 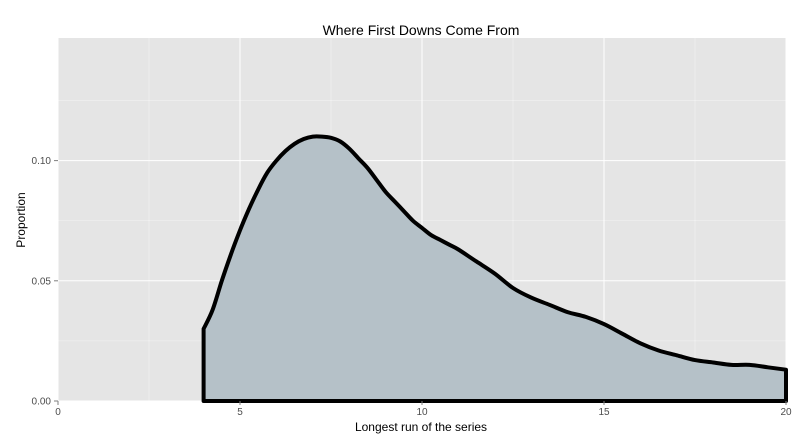 What do you see at coordinates (42, 281) in the screenshot?
I see `y-tick-label: 0.05` at bounding box center [42, 281].